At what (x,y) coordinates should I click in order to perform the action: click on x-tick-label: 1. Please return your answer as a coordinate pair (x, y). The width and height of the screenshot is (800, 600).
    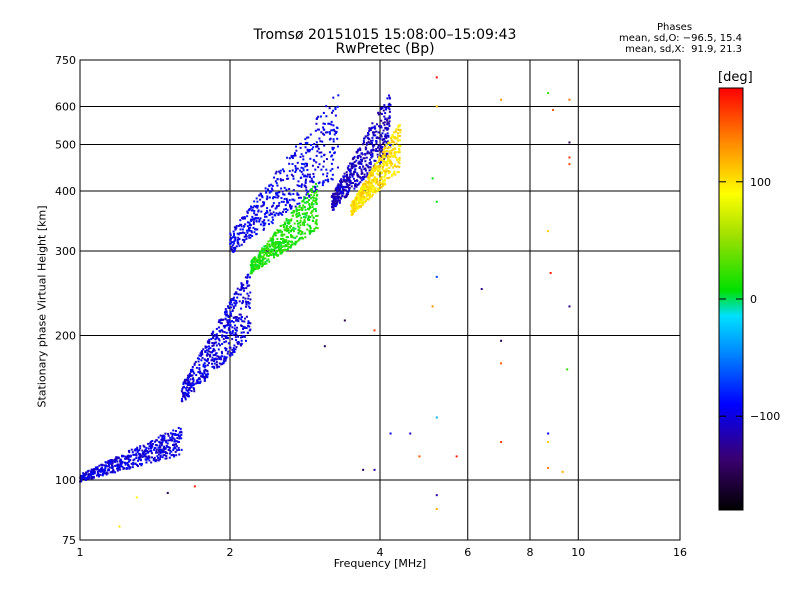
    Looking at the image, I should click on (80, 552).